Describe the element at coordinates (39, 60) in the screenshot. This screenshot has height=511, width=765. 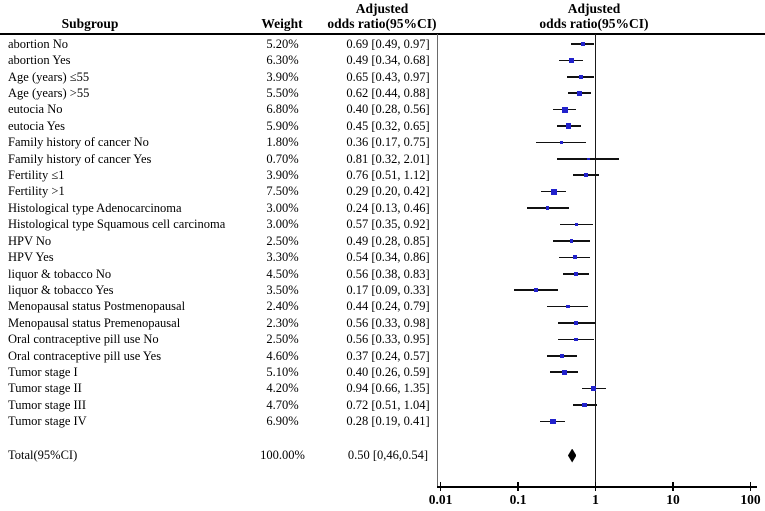
I see `row-label: abortion Yes` at that location.